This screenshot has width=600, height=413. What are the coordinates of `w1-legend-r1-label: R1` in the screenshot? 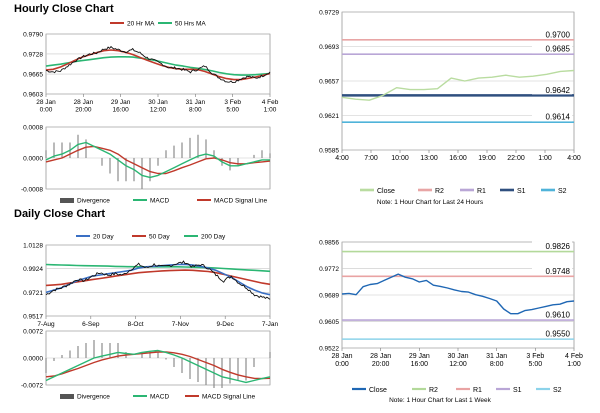 It's located at (477, 390).